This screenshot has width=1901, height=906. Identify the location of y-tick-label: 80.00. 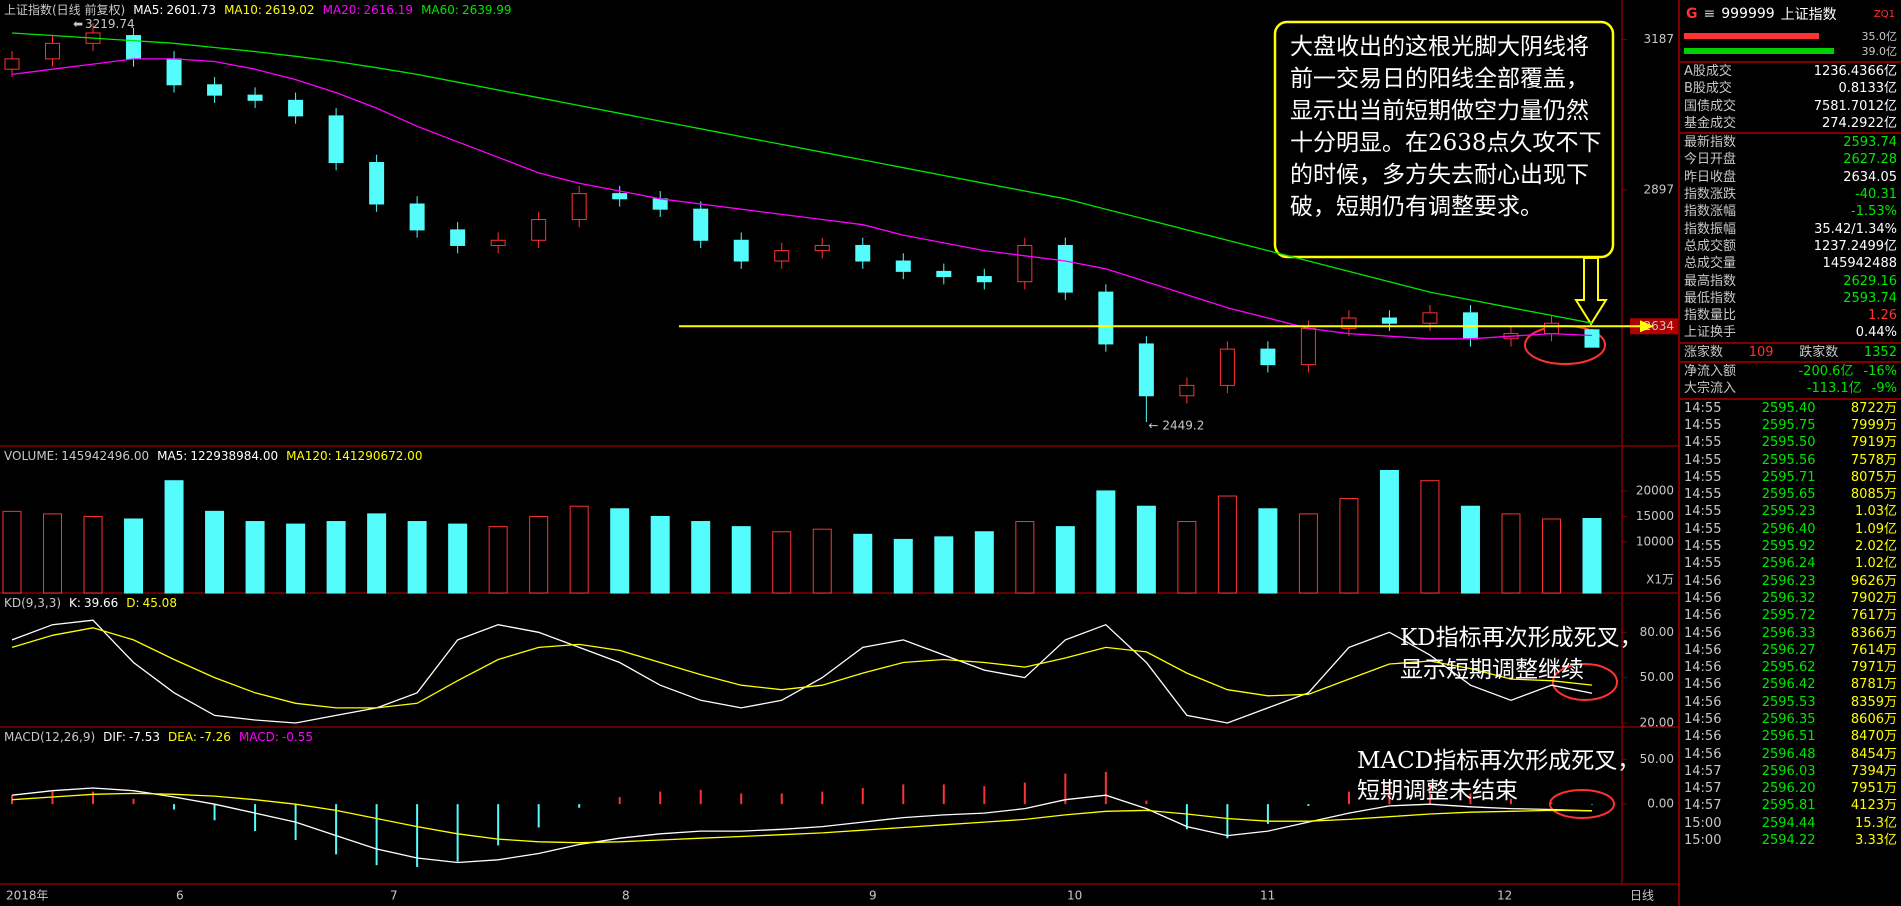
(1657, 632).